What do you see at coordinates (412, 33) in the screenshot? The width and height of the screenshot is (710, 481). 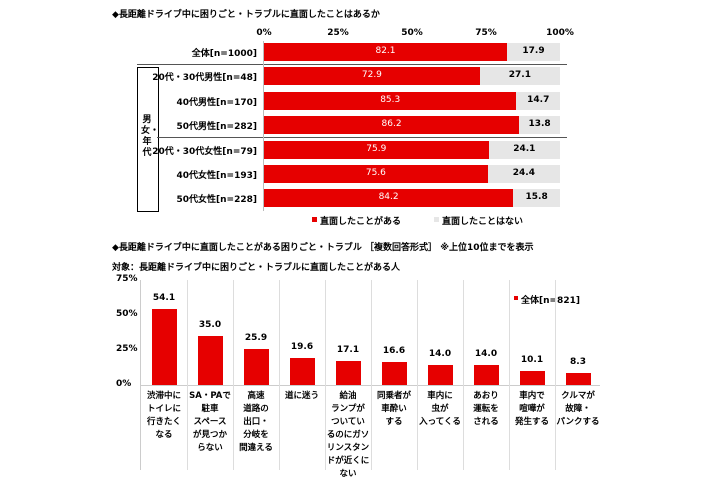 I see `x-tick-label: 50%` at bounding box center [412, 33].